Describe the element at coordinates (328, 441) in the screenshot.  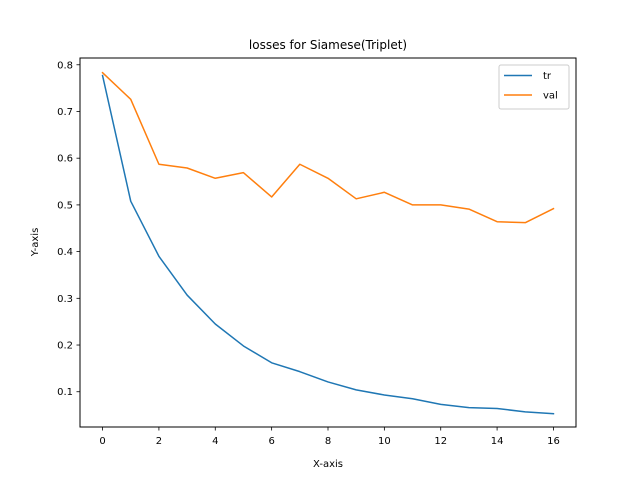
I see `x-tick-label: 8` at that location.